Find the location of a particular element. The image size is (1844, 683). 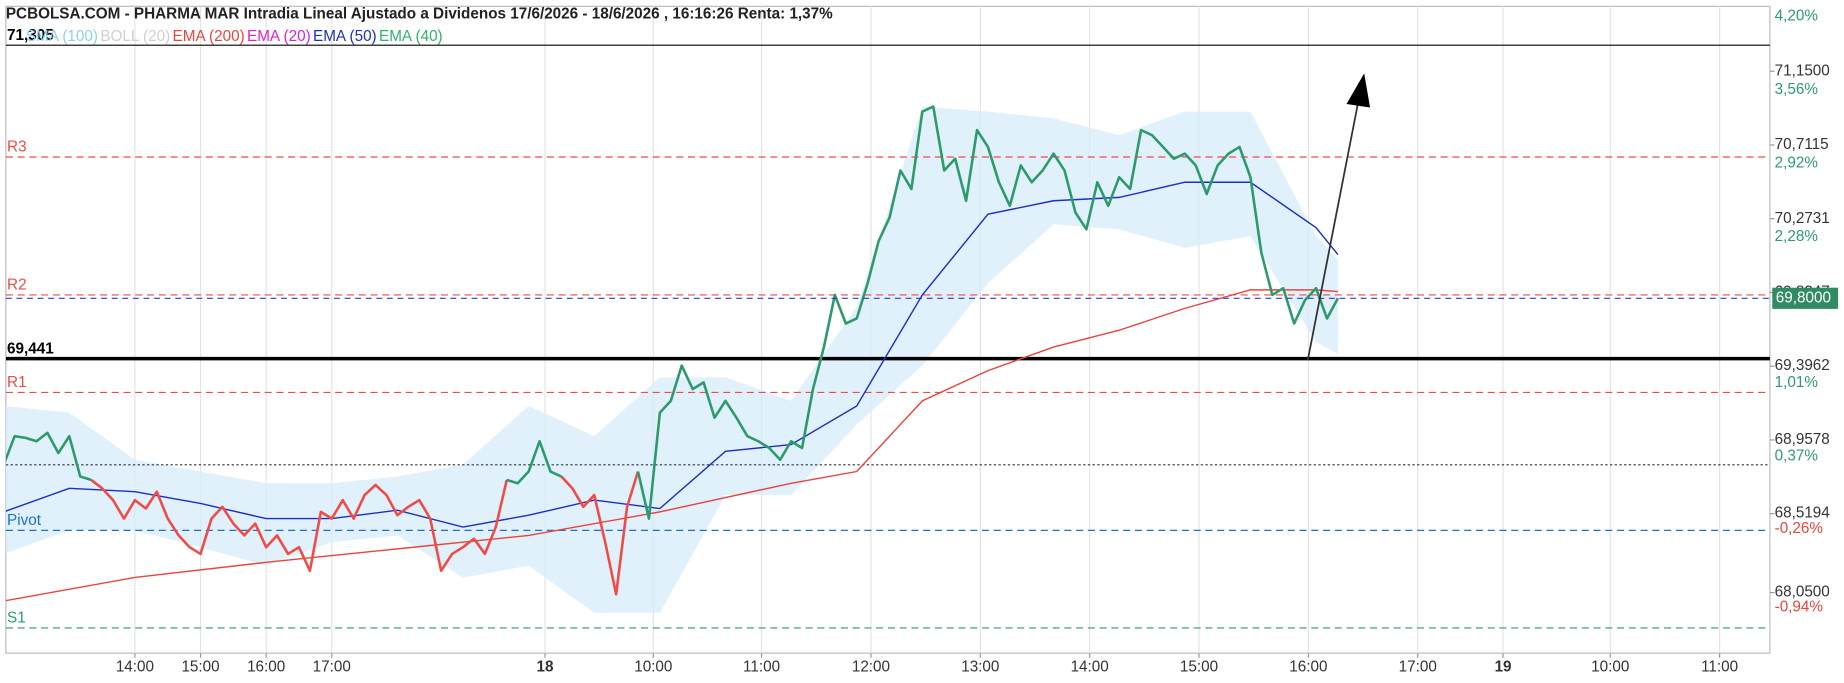

x-tick-label: 18 is located at coordinates (545, 666).